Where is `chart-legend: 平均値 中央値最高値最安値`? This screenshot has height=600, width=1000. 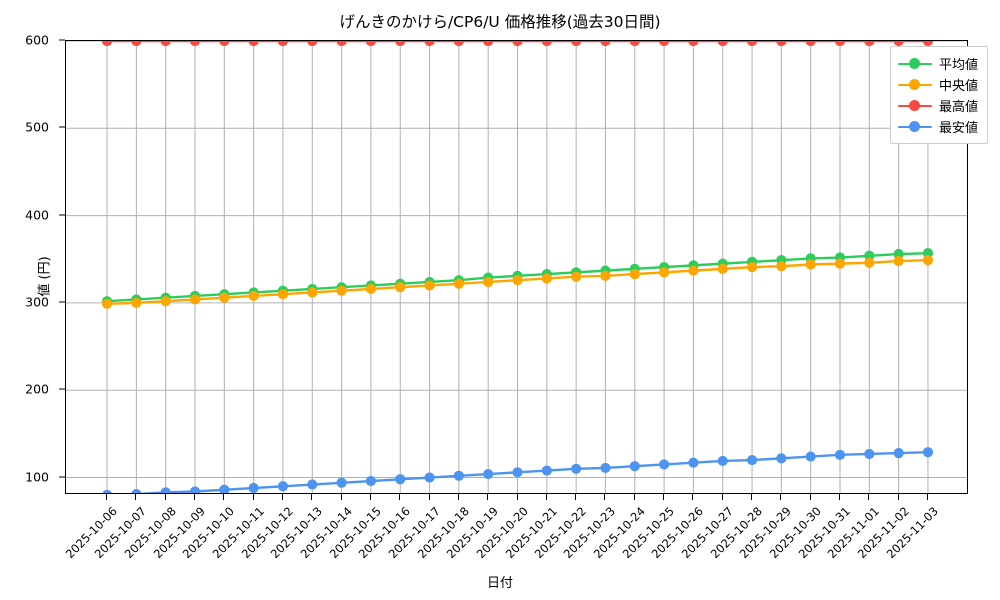
chart-legend: 平均値 中央値最高値最安値 is located at coordinates (938, 95).